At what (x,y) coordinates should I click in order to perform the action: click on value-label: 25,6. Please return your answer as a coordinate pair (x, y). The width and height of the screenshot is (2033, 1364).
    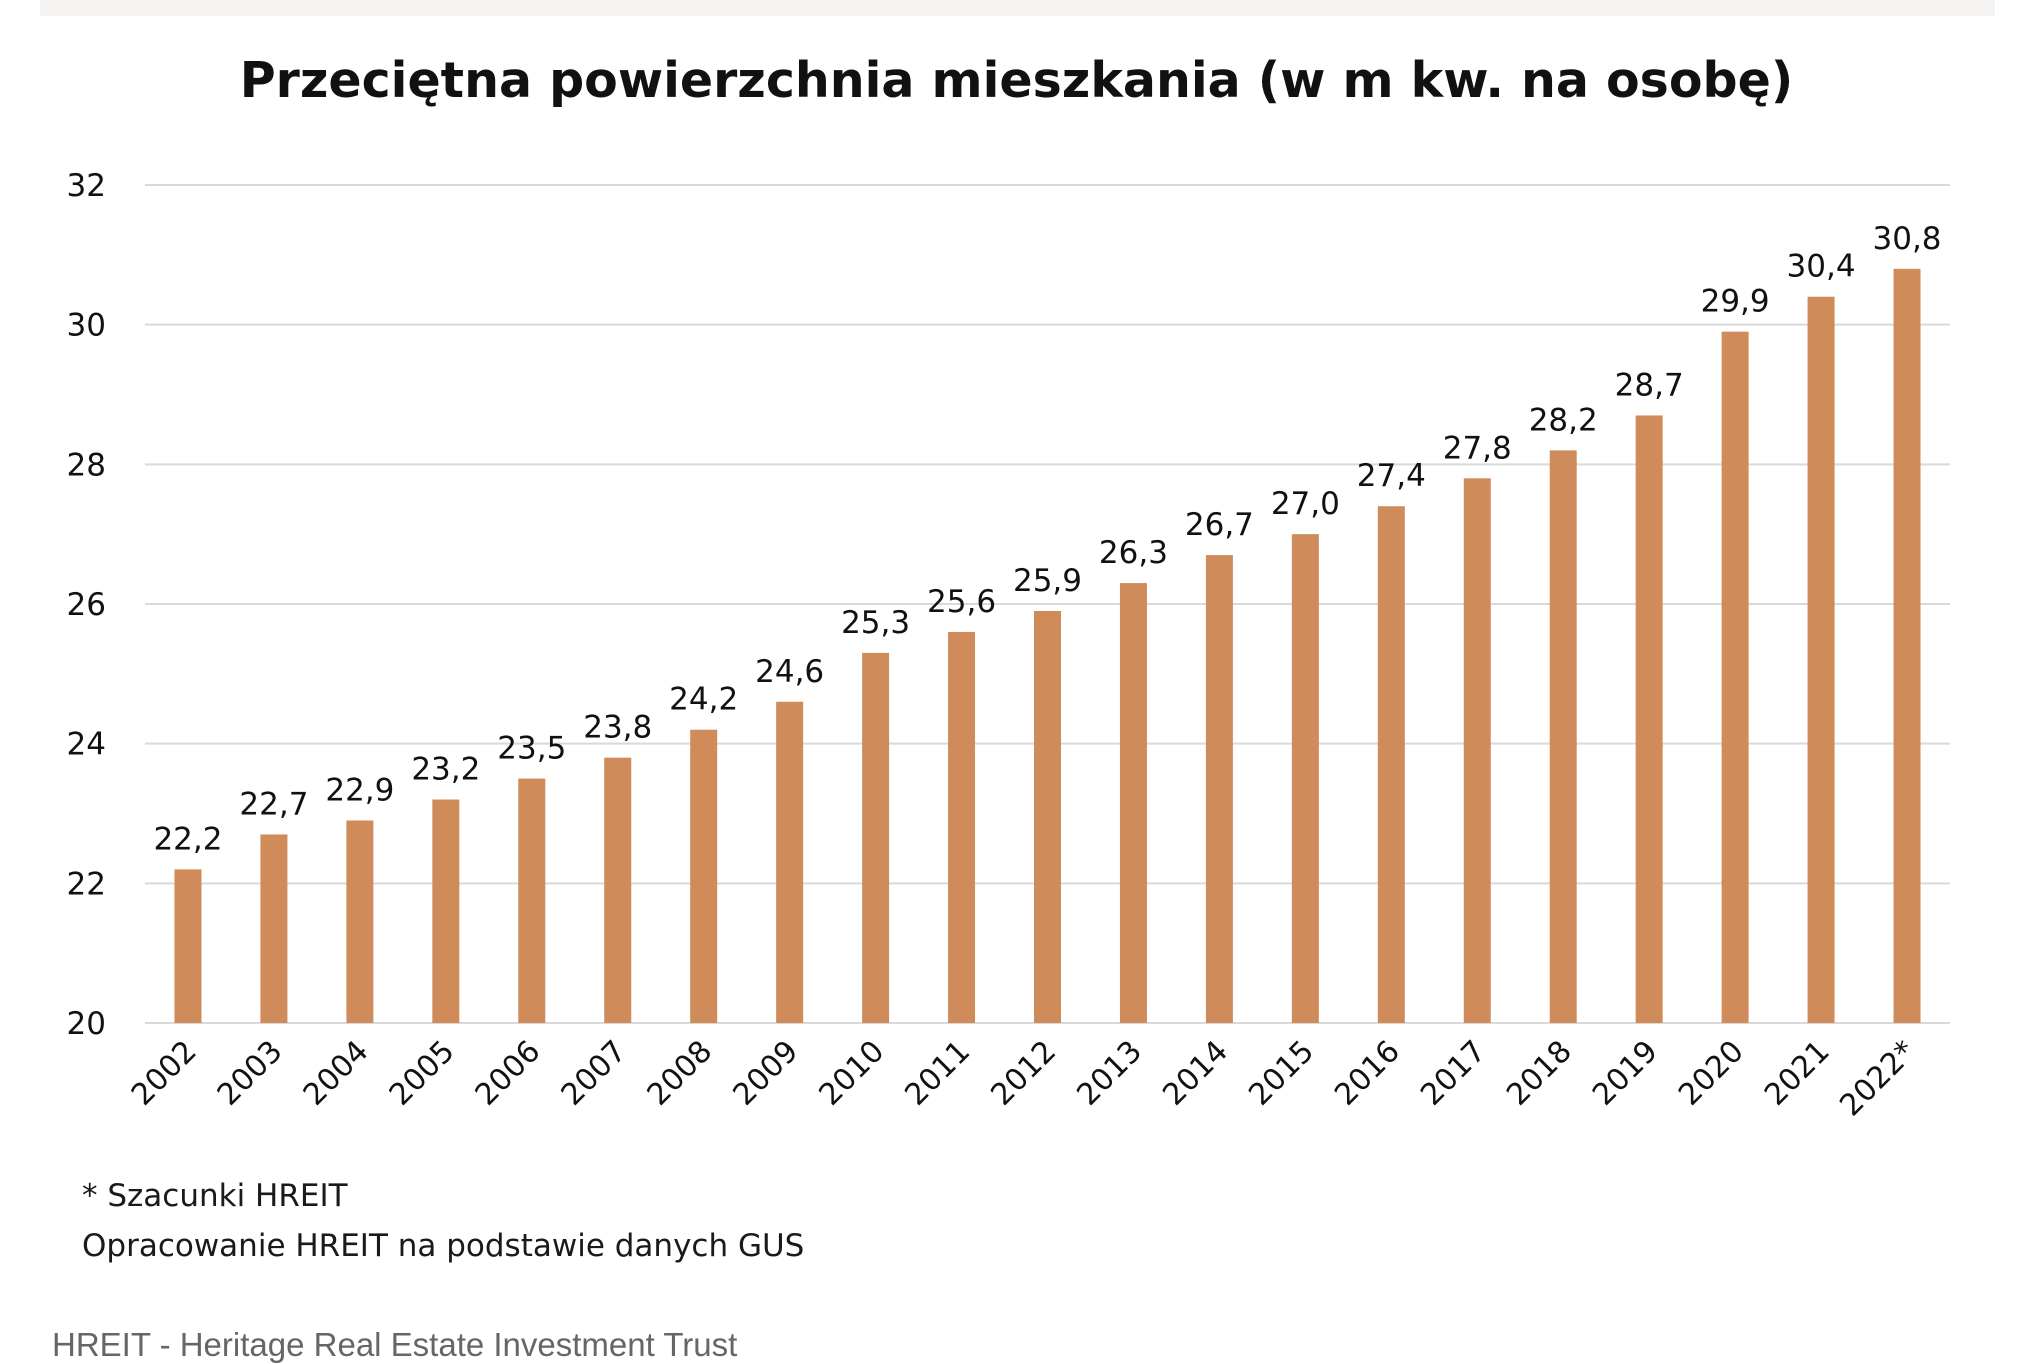
    Looking at the image, I should click on (961, 602).